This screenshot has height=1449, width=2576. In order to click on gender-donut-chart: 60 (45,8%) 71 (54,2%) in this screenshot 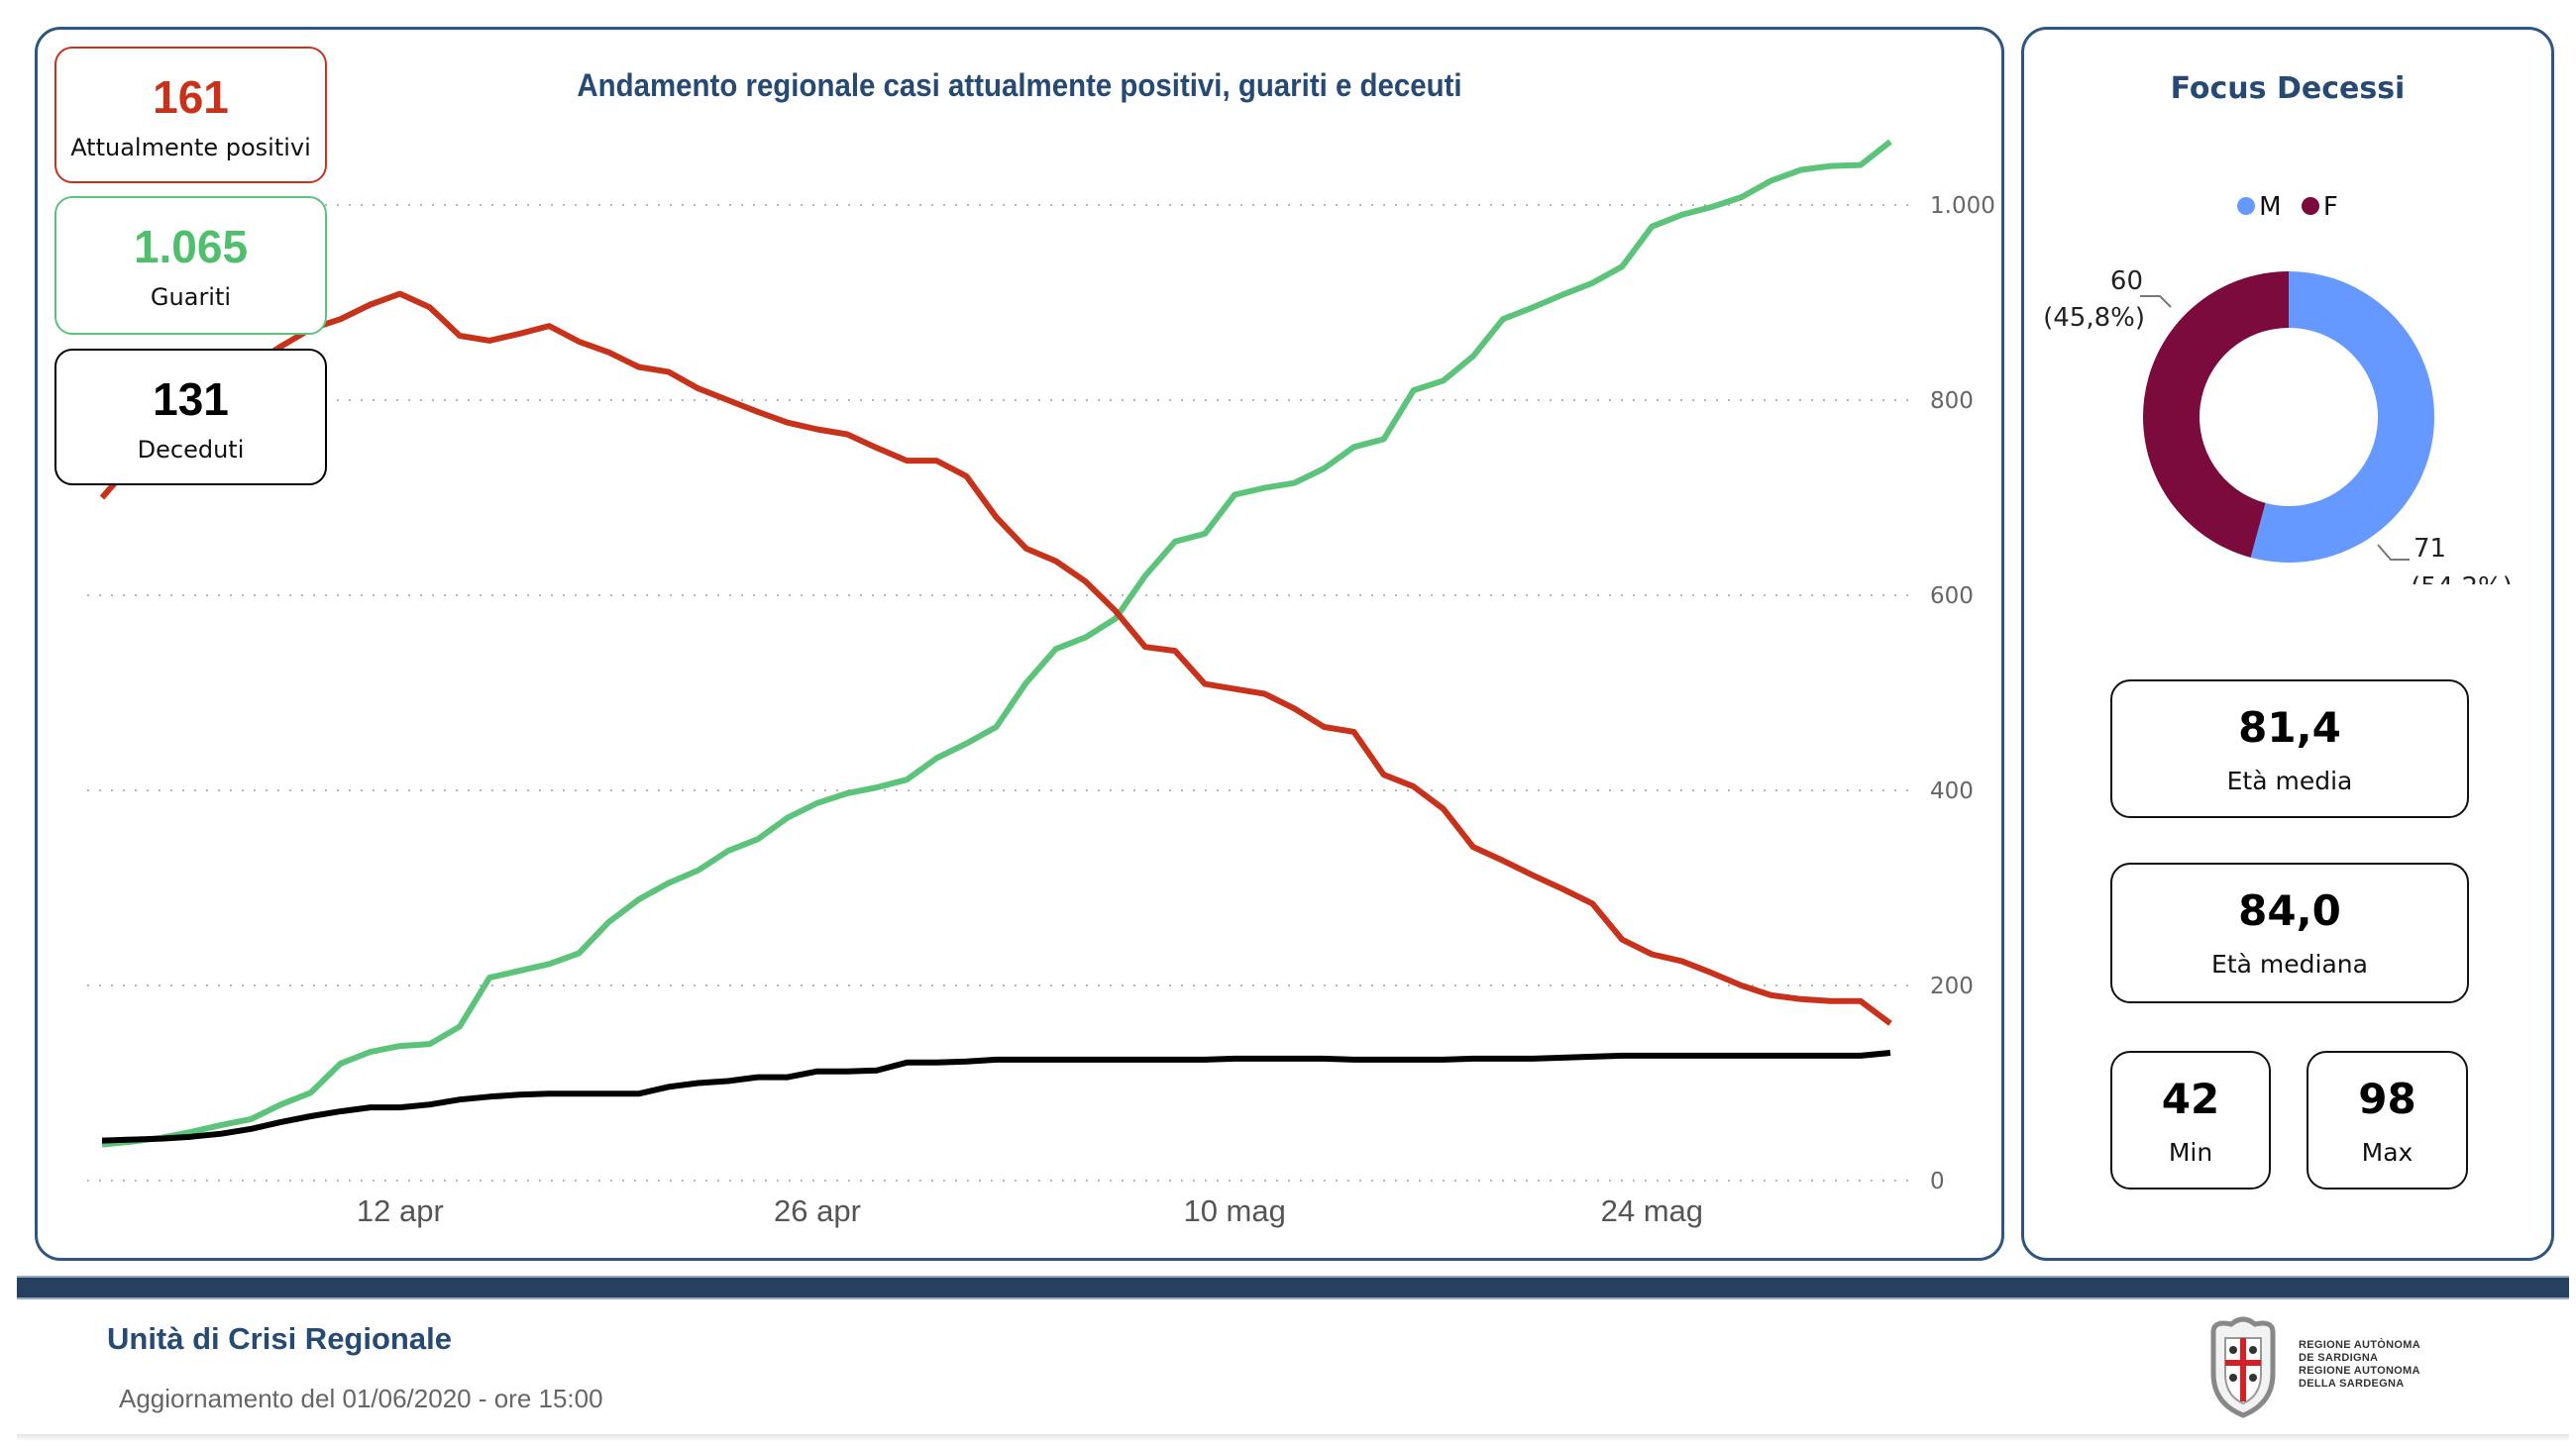, I will do `click(2278, 425)`.